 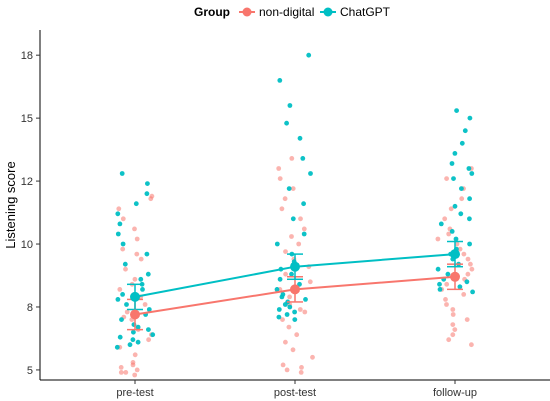 I want to click on legend-label-non-digital: non-digital, so click(x=286, y=12).